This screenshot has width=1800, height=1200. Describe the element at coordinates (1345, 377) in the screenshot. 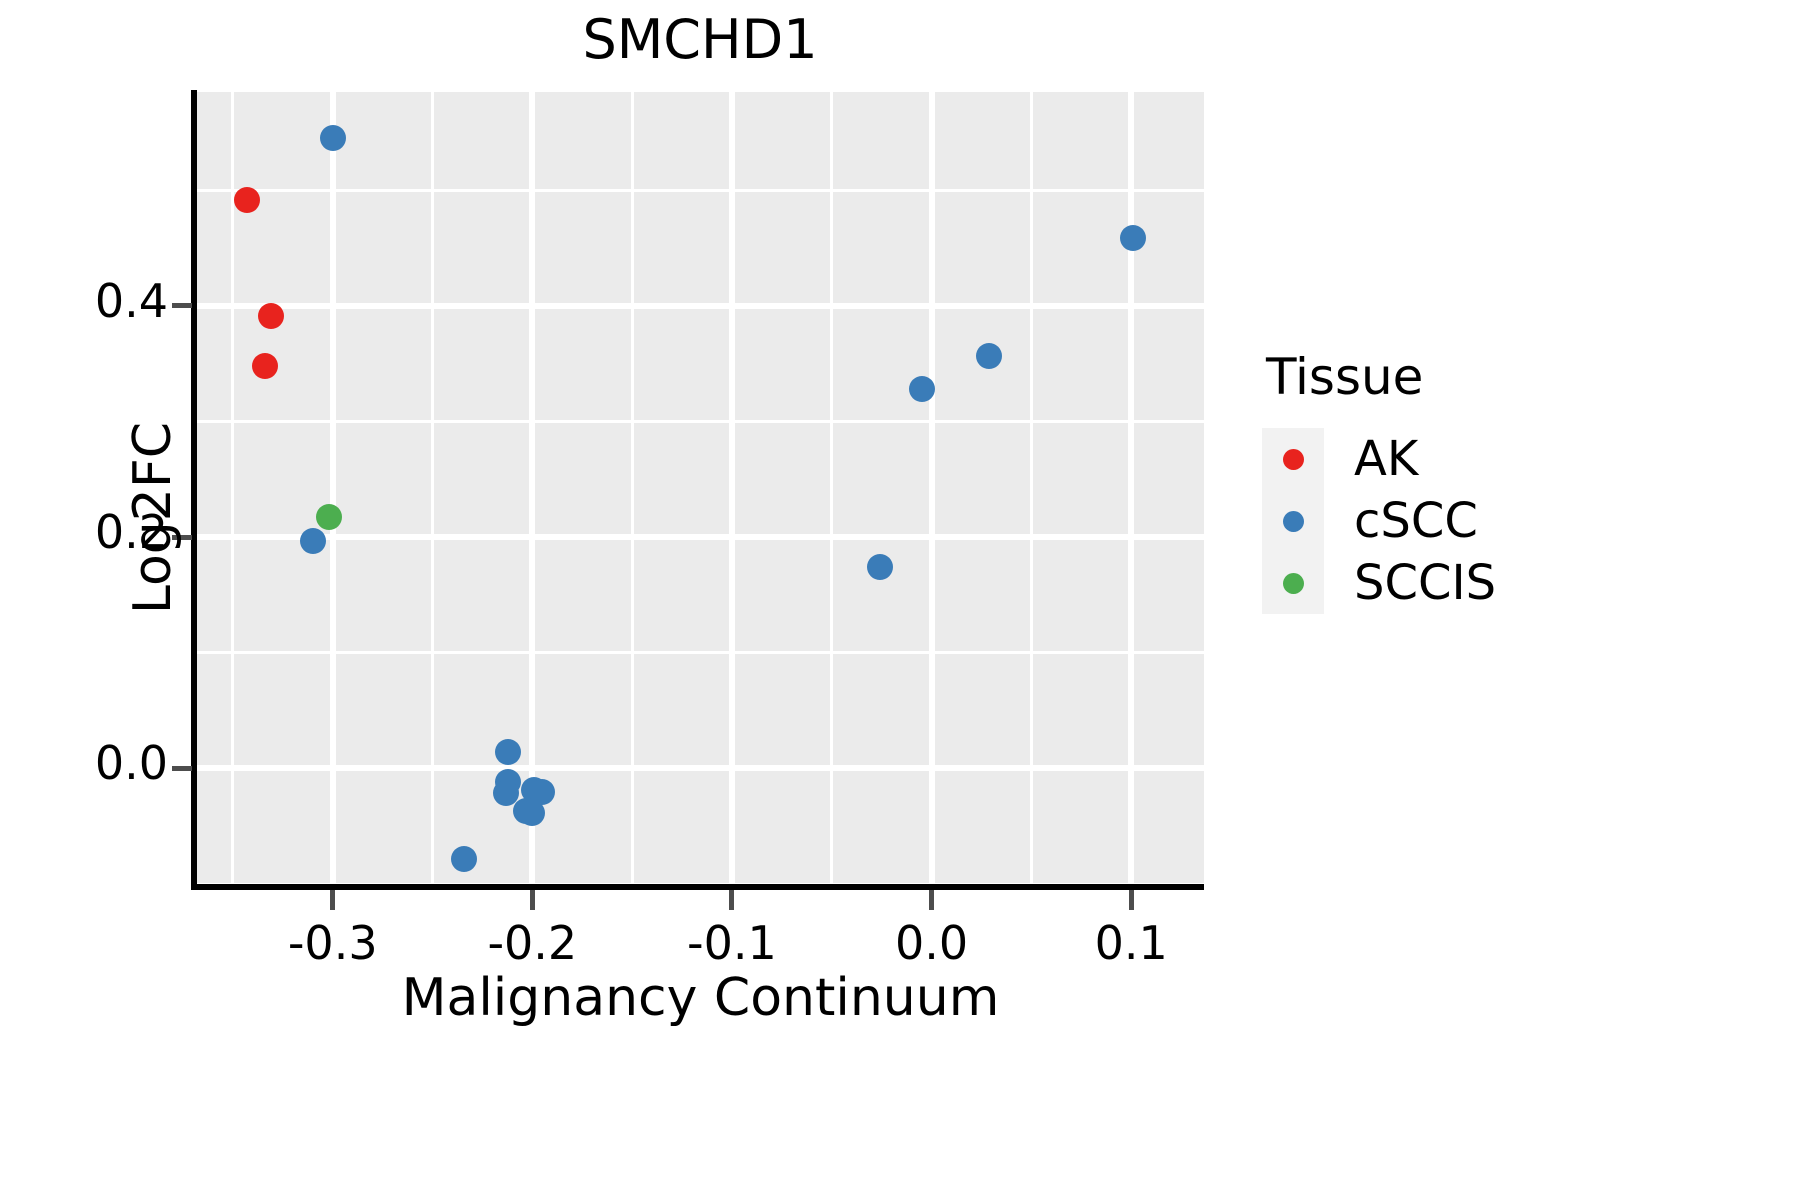

I see `legend-title: Tissue` at that location.